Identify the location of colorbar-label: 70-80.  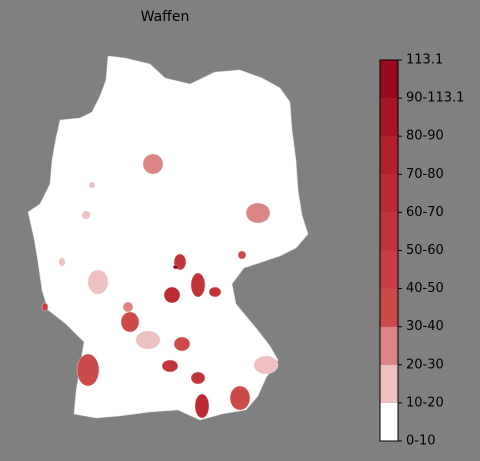
(425, 174).